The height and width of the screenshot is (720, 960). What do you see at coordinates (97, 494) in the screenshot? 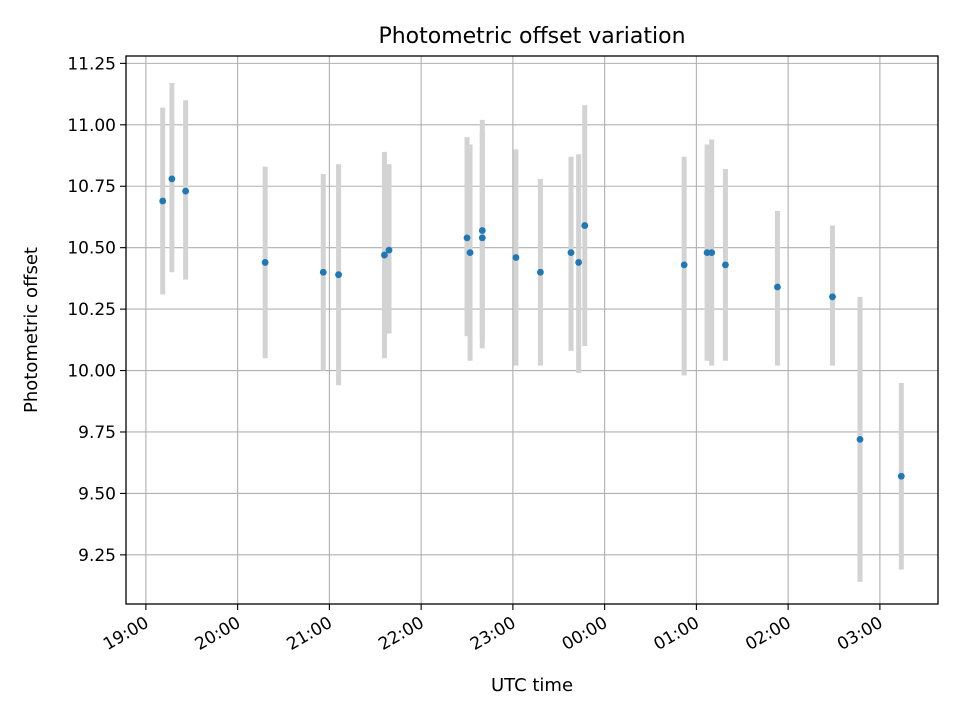
I see `y-tick-label: 9.50` at bounding box center [97, 494].